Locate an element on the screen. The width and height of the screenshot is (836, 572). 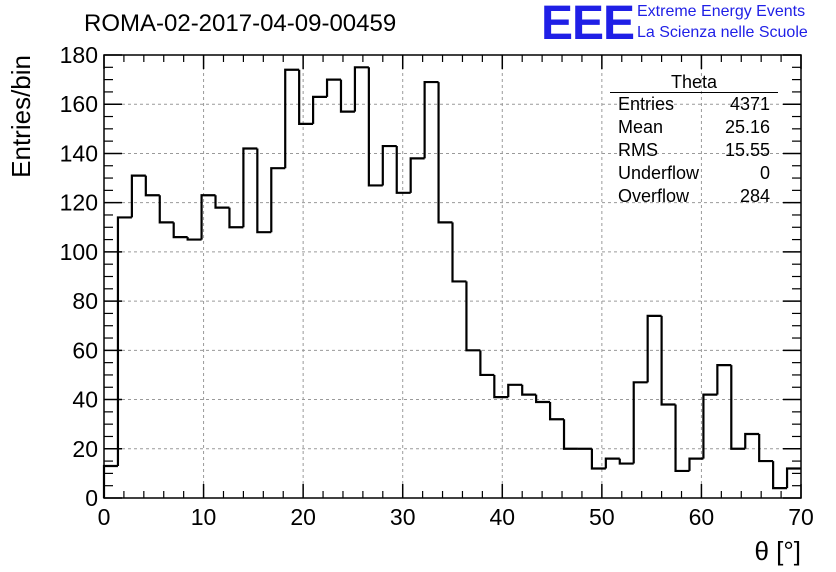
y-tick-label: 180 is located at coordinates (79, 55).